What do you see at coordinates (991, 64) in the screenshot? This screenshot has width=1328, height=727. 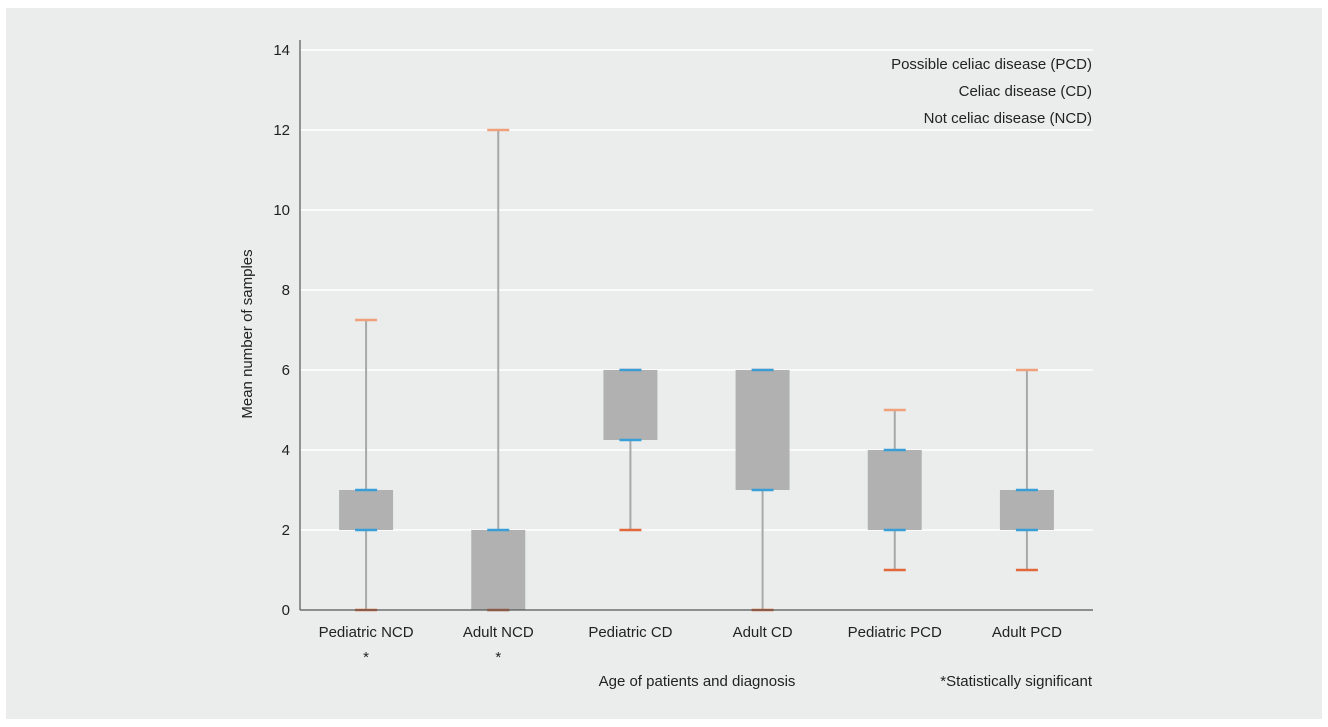 I see `legend-entry-pcd: Possible celiac disease (PCD)` at bounding box center [991, 64].